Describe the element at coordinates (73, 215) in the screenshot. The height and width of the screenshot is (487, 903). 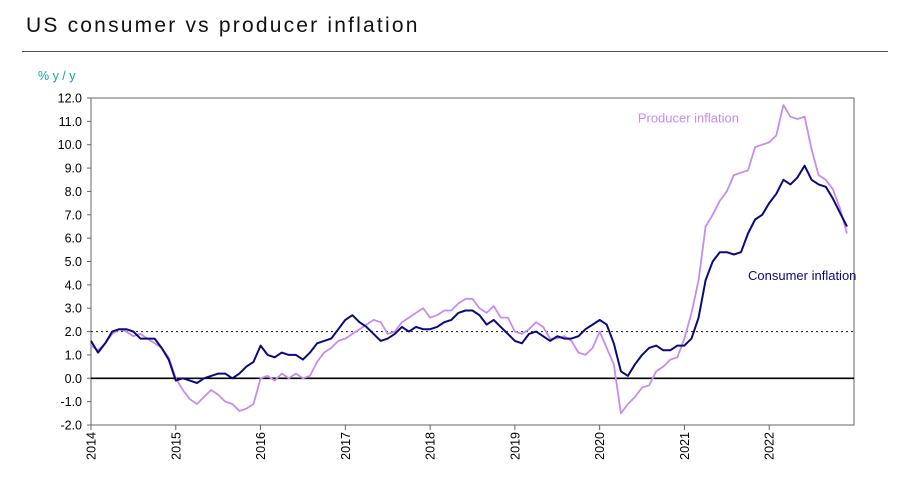
I see `y-tick-label: 7.0` at that location.